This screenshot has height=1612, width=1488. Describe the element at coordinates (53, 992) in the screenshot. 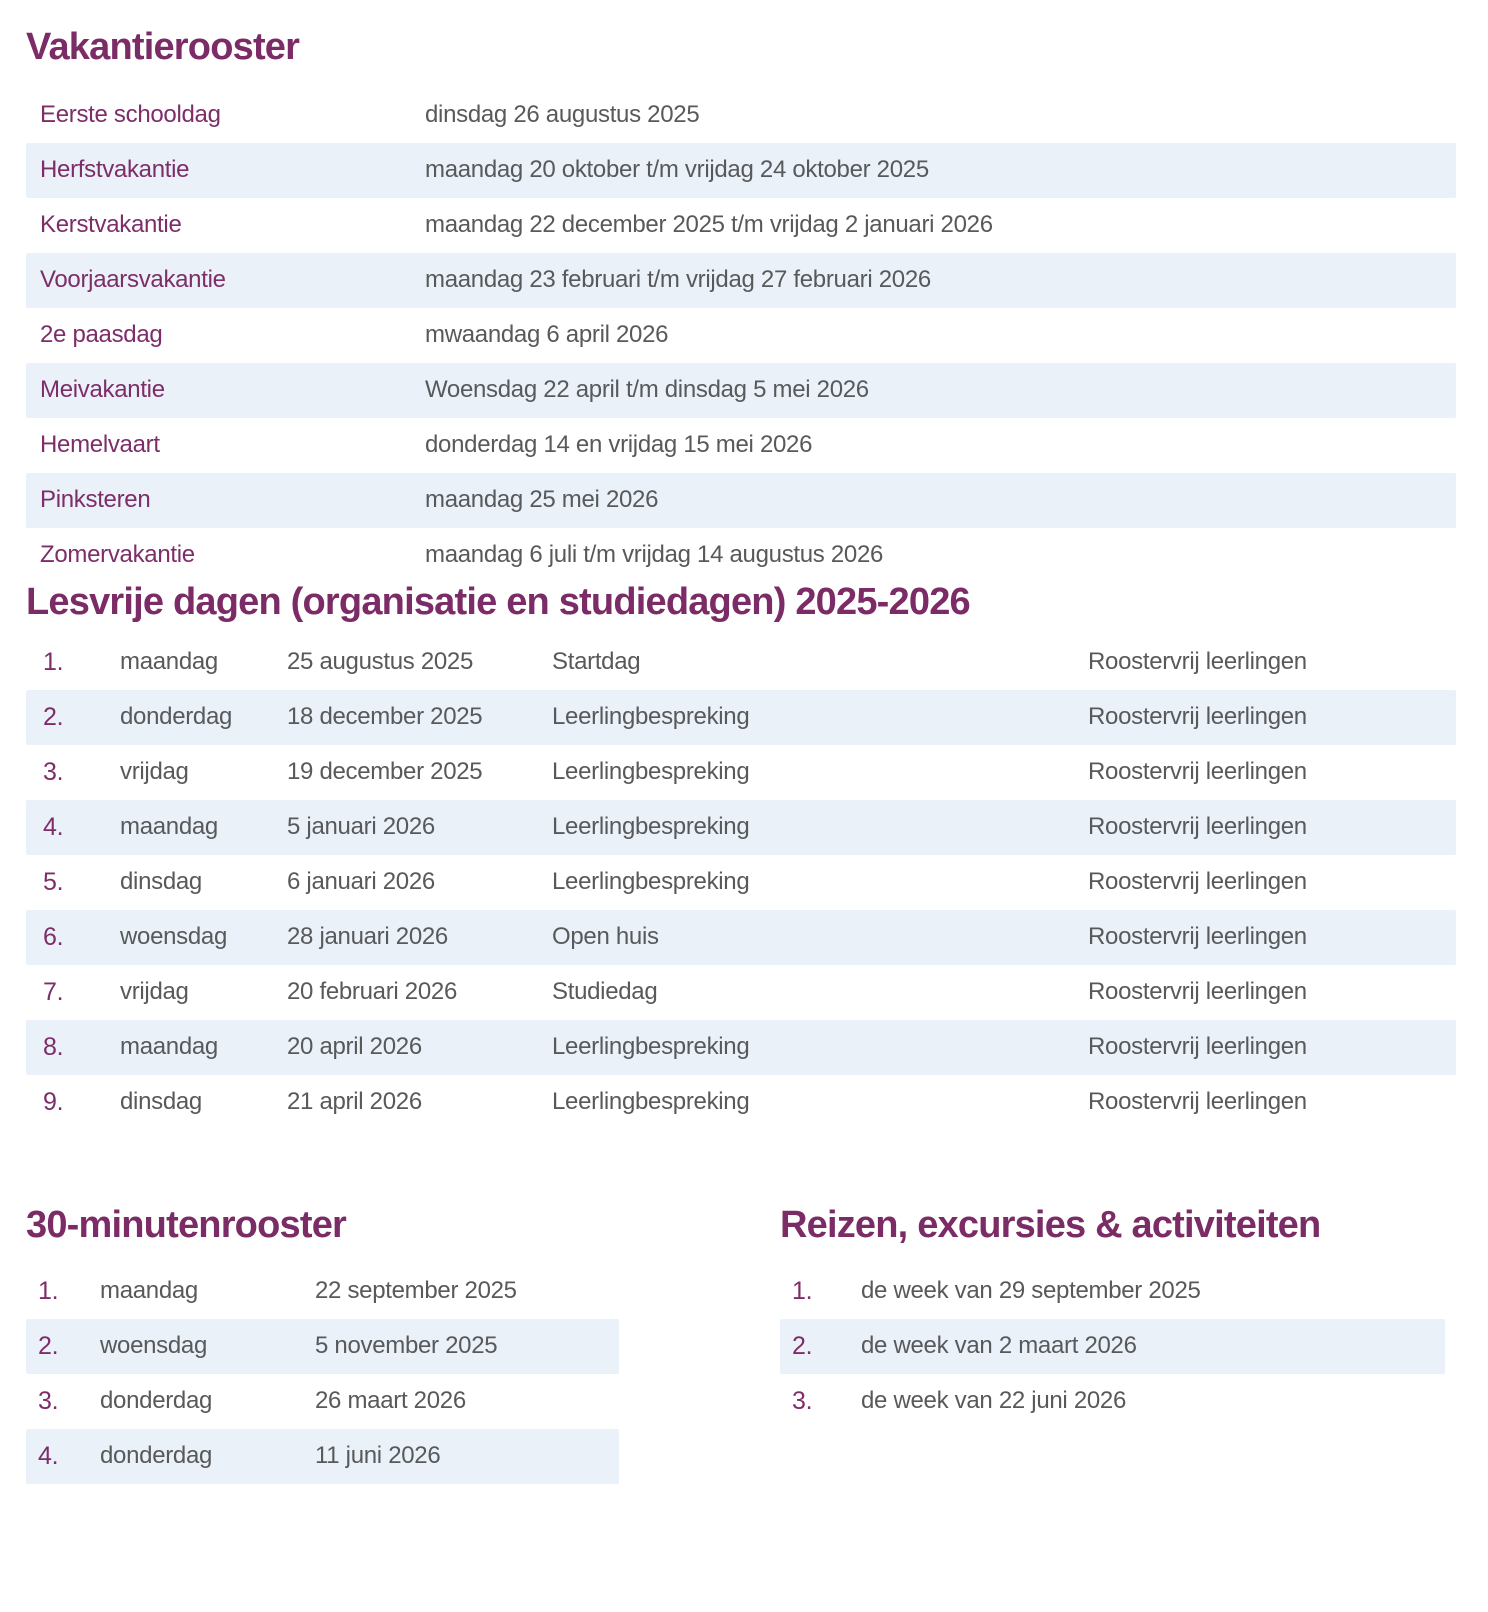

I see `row-number: 7.` at that location.